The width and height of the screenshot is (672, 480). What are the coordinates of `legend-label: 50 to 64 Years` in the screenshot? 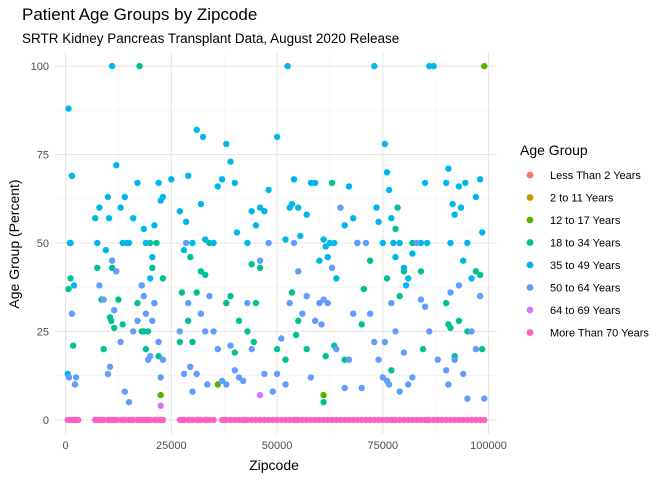 It's located at (585, 289).